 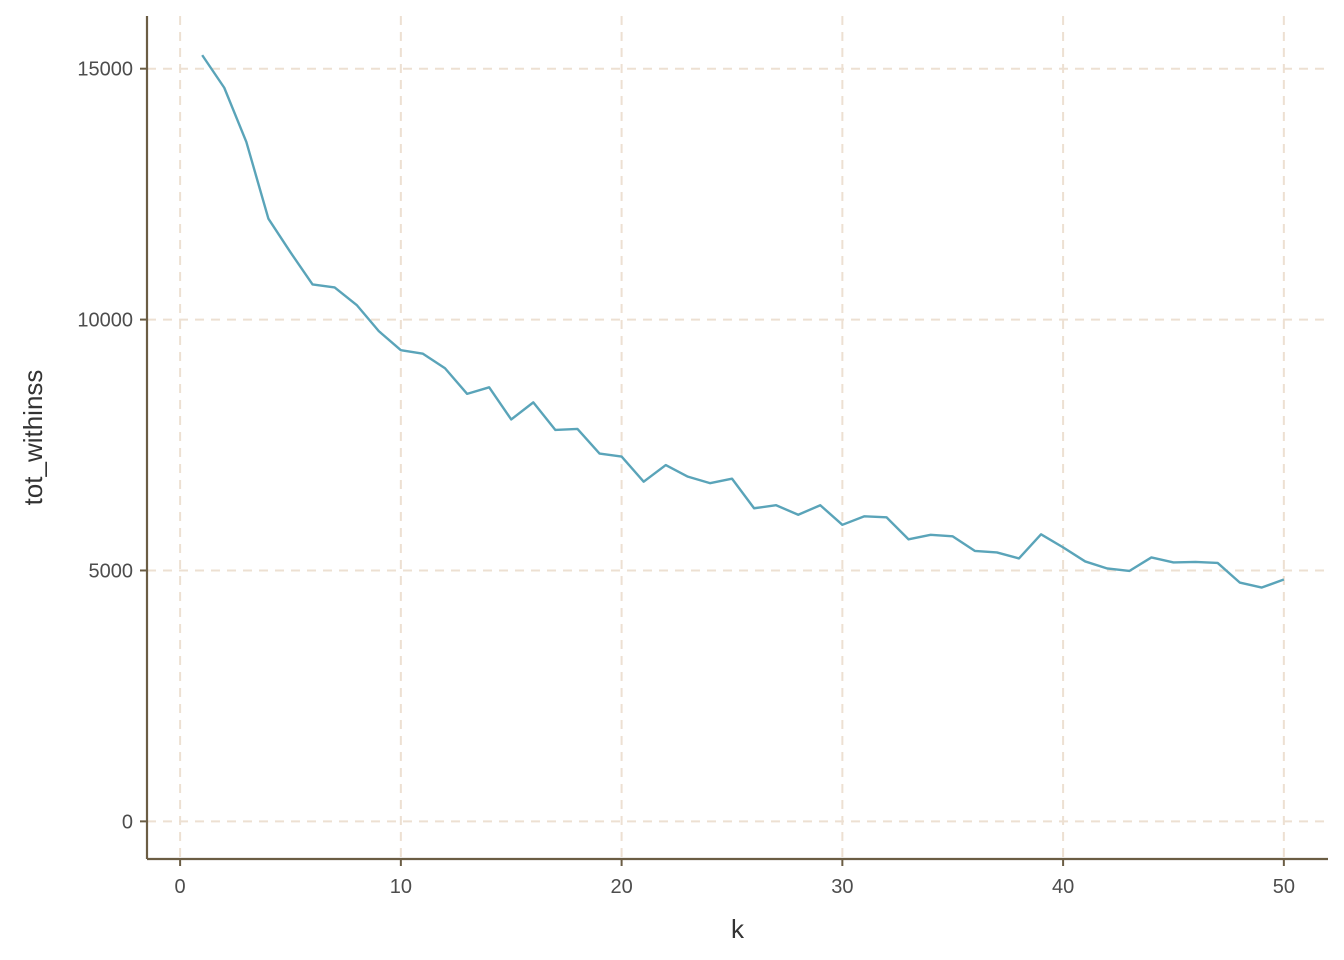 What do you see at coordinates (842, 887) in the screenshot?
I see `x-tick-label: 30` at bounding box center [842, 887].